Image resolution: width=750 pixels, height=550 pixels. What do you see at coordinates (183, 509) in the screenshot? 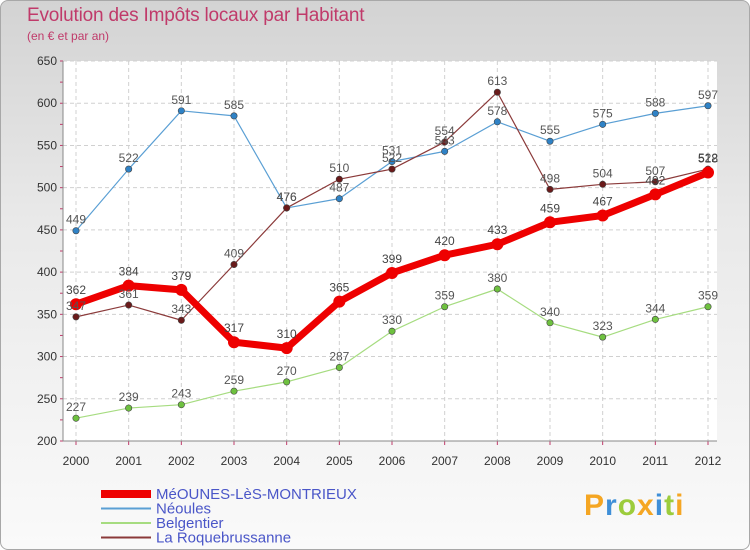
I see `legend-label: Néoules` at bounding box center [183, 509].